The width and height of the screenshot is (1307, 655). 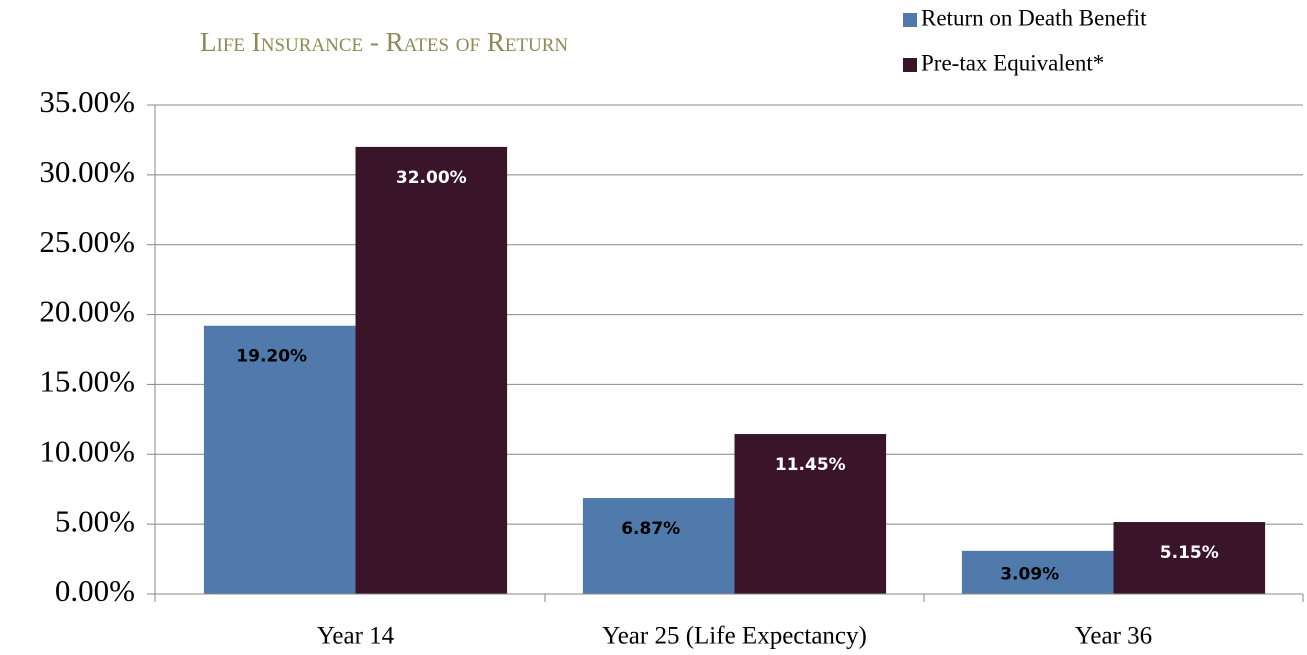 I want to click on y-tick-label: 0.00%, so click(x=95, y=590).